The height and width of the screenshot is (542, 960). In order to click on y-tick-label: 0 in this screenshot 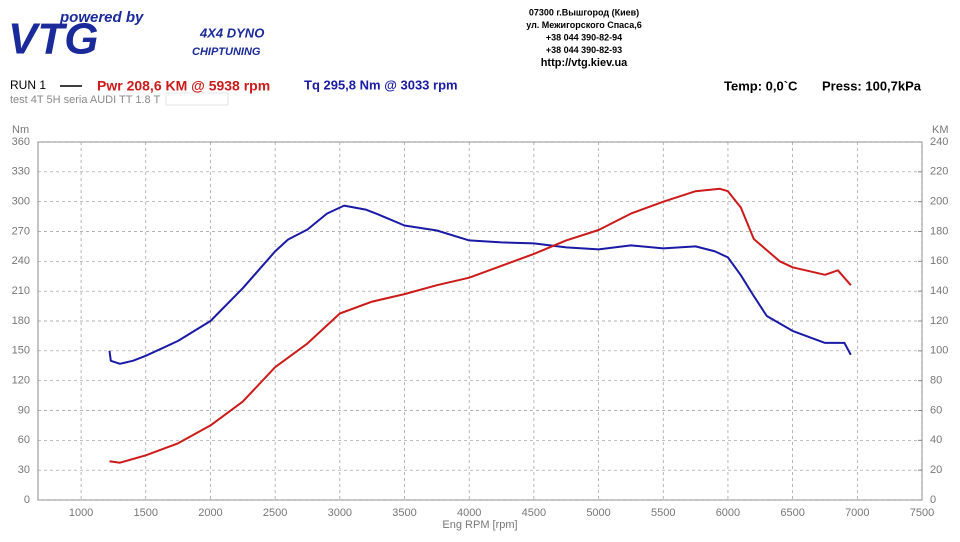, I will do `click(27, 500)`.